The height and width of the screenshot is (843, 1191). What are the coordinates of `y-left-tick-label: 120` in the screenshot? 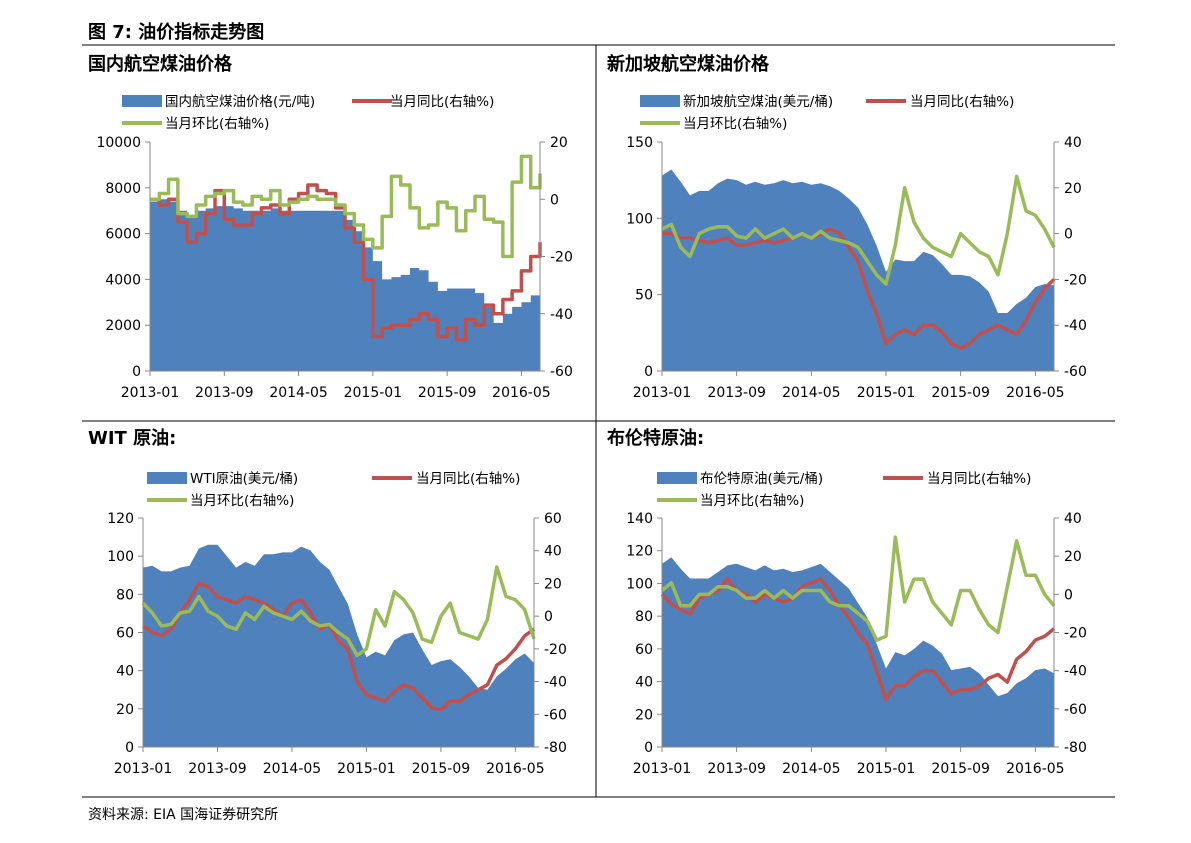 It's located at (120, 519).